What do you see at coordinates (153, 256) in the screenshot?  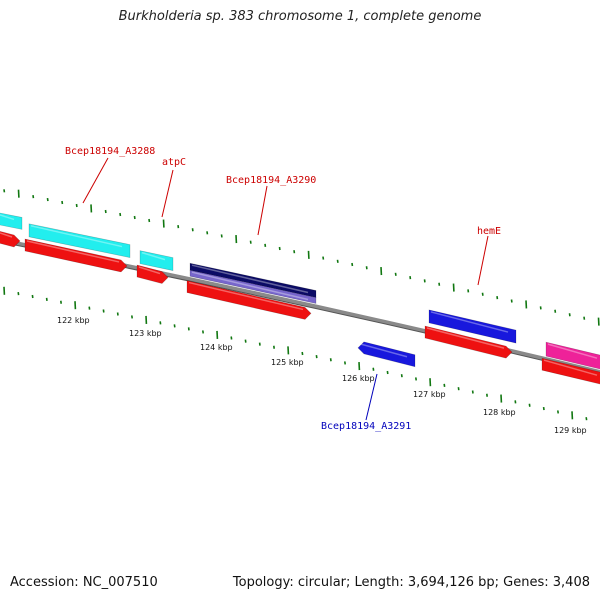 I see `feature-atpc-cyan-highlight` at bounding box center [153, 256].